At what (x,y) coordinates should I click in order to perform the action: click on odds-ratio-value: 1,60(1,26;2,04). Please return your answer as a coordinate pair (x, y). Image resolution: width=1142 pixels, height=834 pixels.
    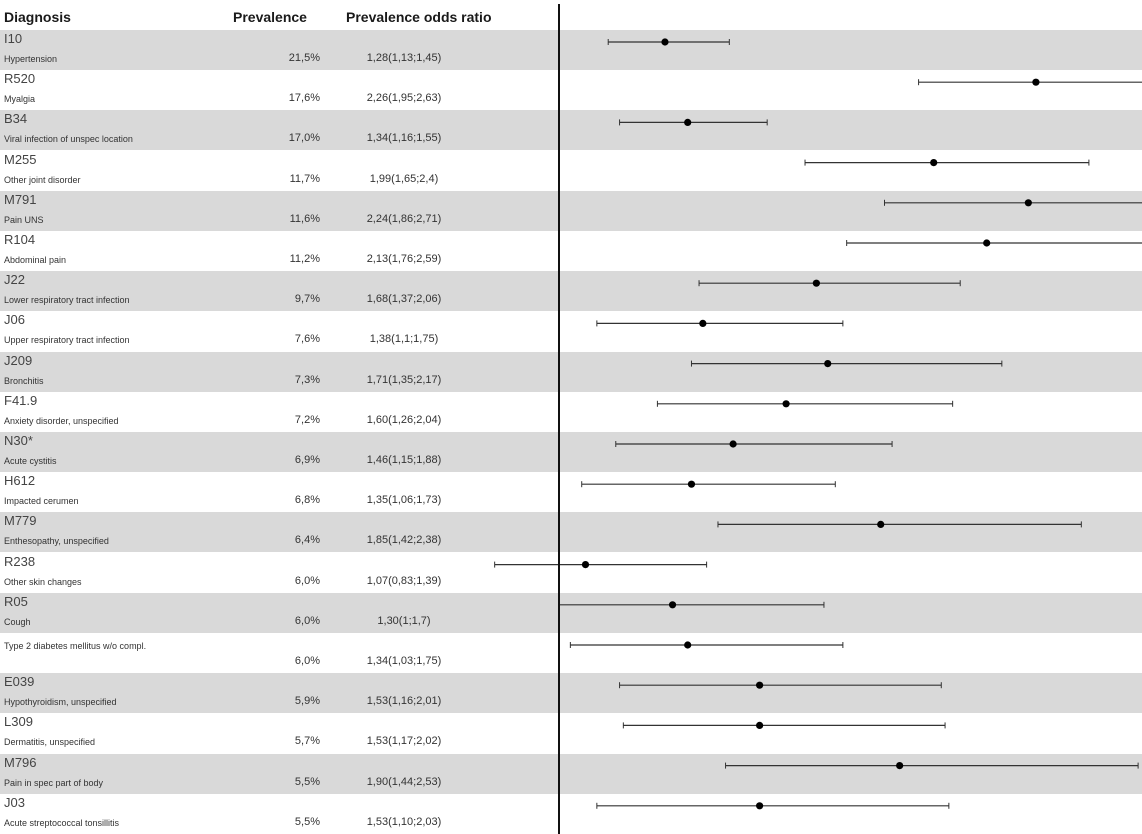
    Looking at the image, I should click on (404, 419).